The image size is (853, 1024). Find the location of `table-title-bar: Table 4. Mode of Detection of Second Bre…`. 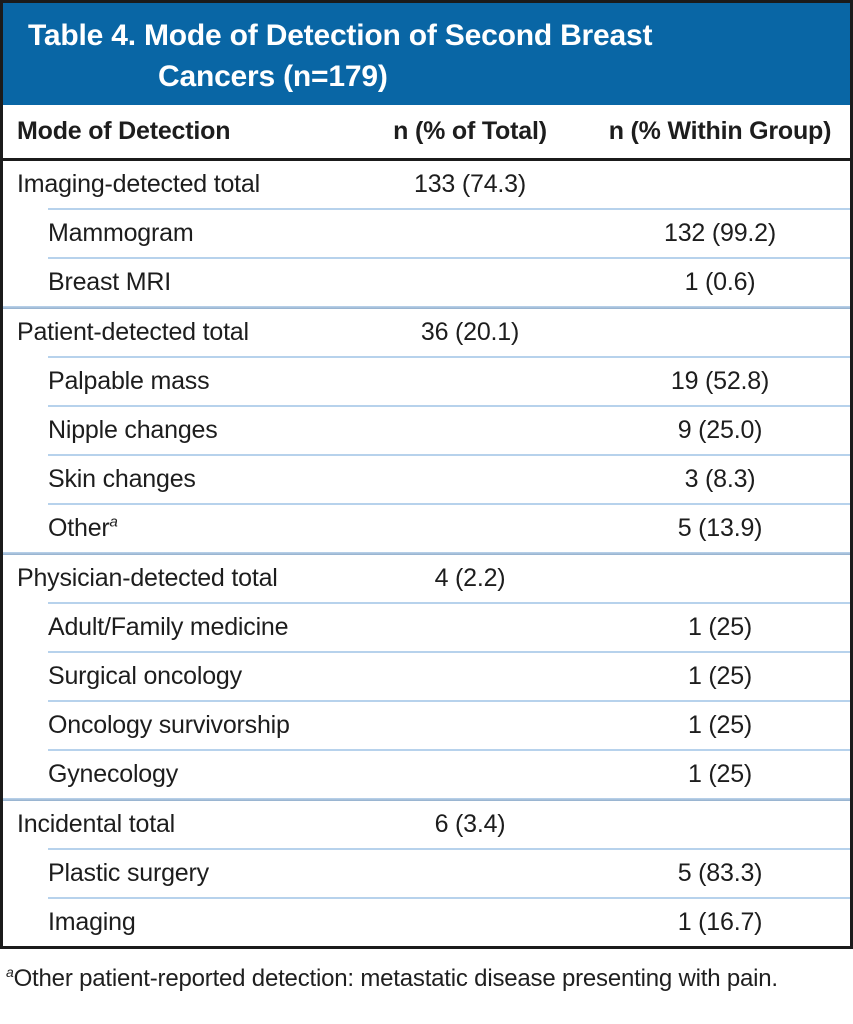

table-title-bar: Table 4. Mode of Detection of Second Bre… is located at coordinates (426, 54).